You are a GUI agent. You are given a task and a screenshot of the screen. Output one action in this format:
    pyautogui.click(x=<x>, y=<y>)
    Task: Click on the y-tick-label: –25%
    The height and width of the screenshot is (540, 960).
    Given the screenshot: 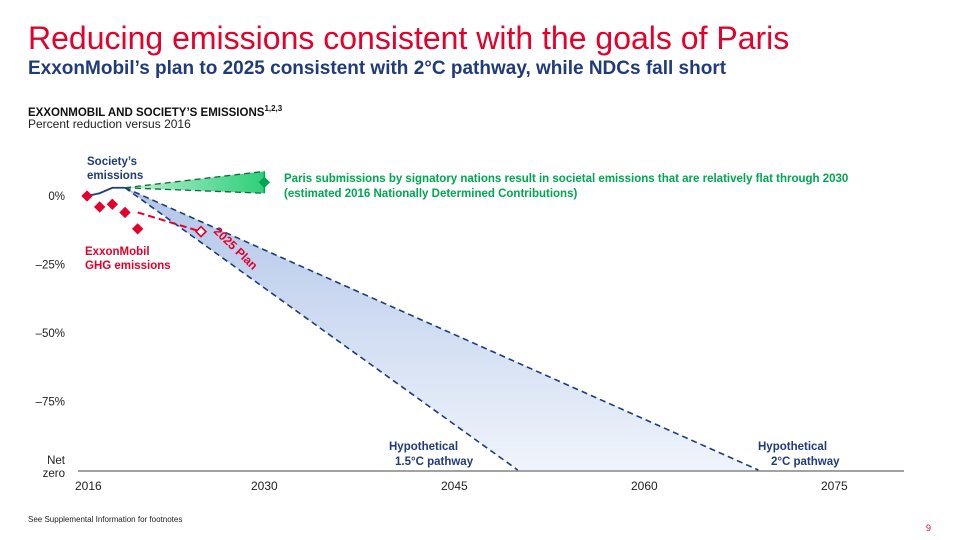 What is the action you would take?
    pyautogui.click(x=50, y=266)
    